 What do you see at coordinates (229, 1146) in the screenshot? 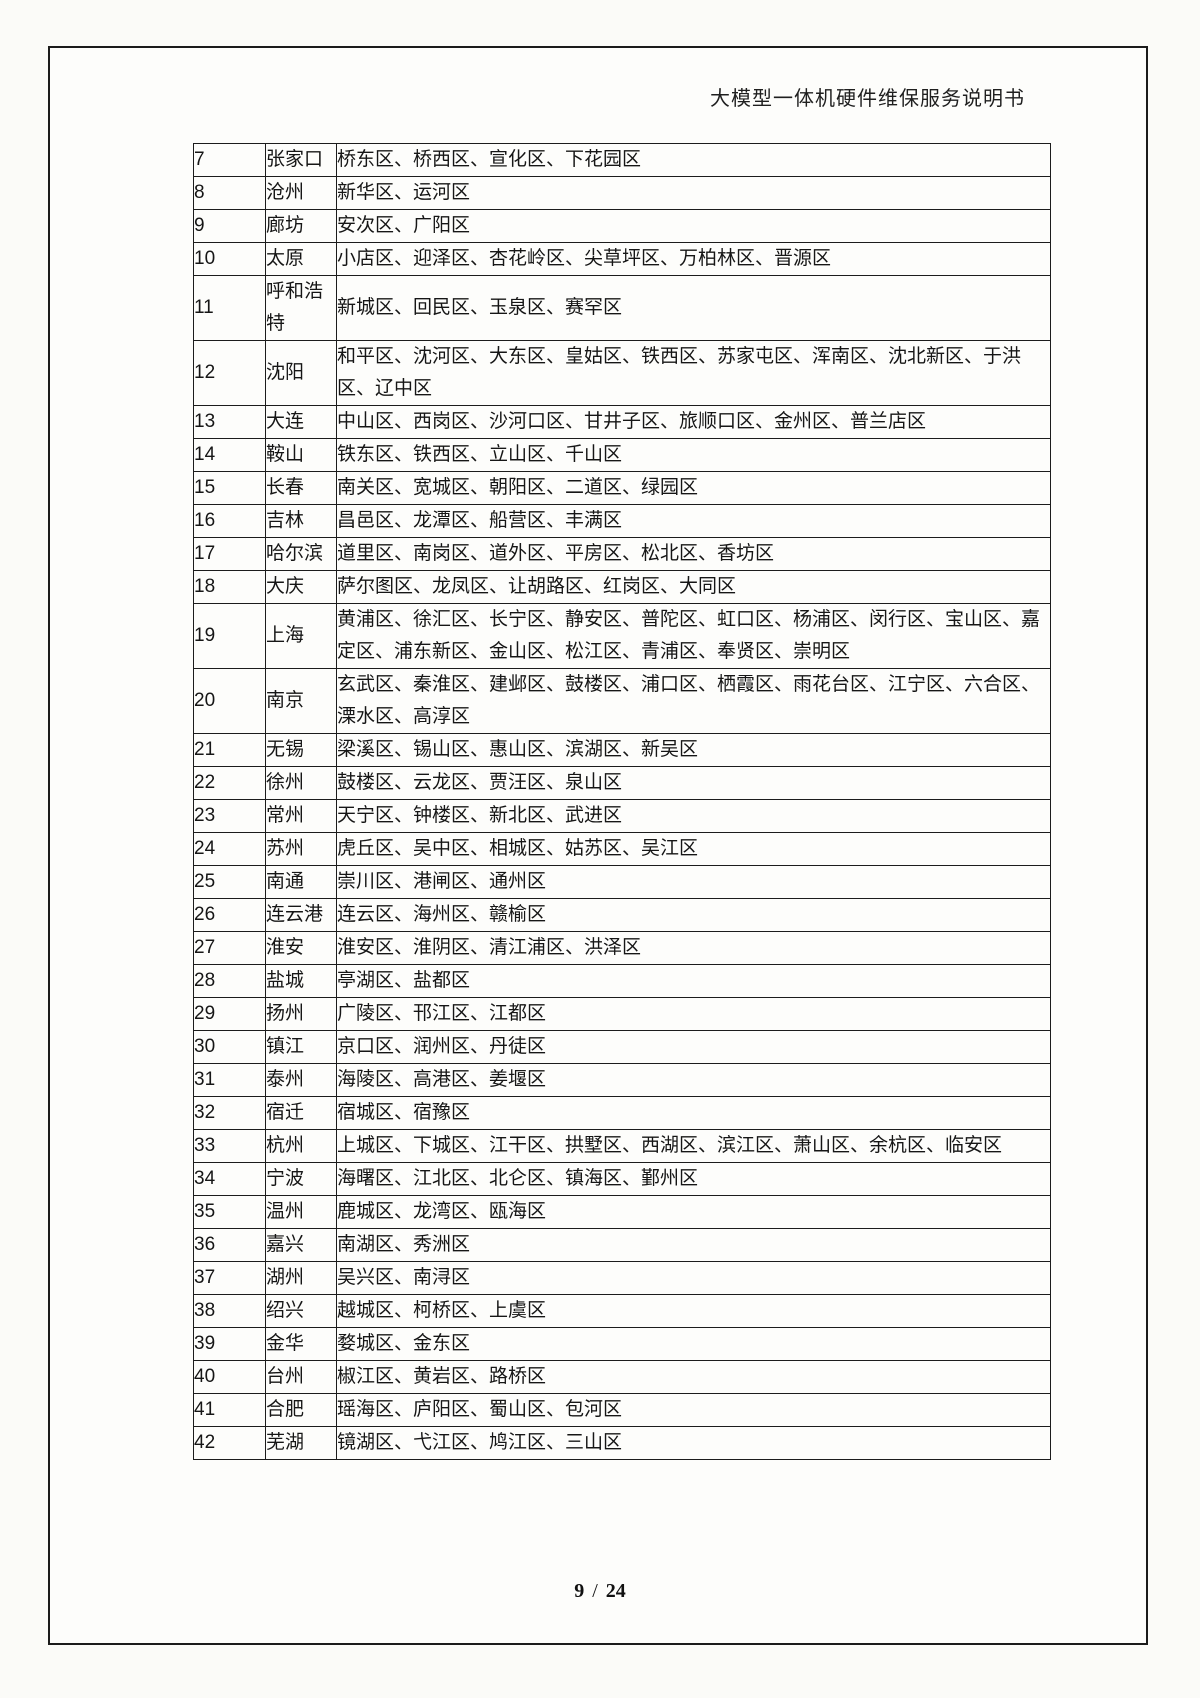
I see `row-number-cell: 33` at bounding box center [229, 1146].